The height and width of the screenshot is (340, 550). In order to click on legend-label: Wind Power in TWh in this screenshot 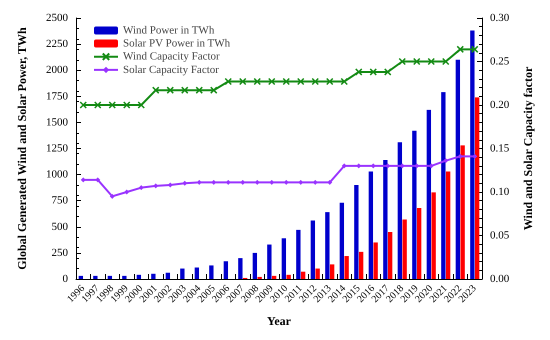, I will do `click(169, 30)`.